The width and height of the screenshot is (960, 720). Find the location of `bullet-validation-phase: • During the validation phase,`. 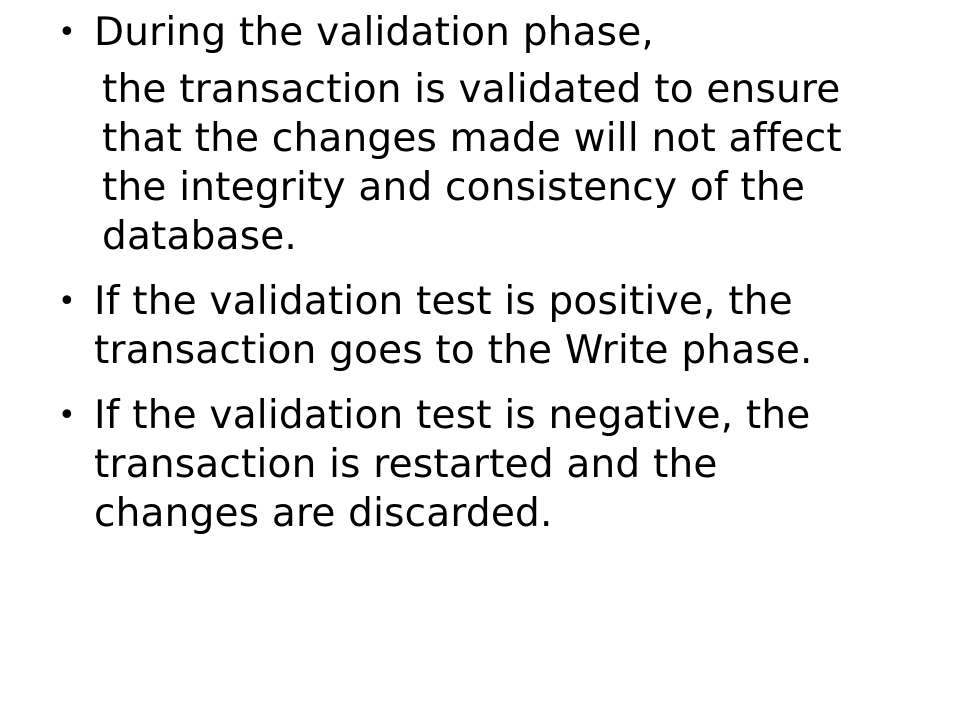

bullet-validation-phase: • During the validation phase, is located at coordinates (496, 32).